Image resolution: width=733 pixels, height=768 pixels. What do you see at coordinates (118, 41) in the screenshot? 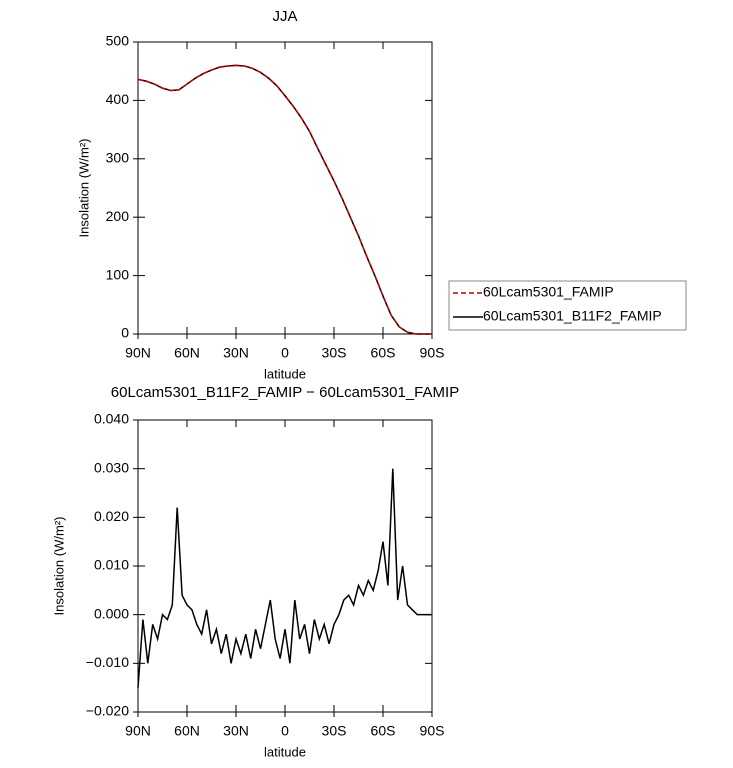
I see `y-tick-label: 500` at bounding box center [118, 41].